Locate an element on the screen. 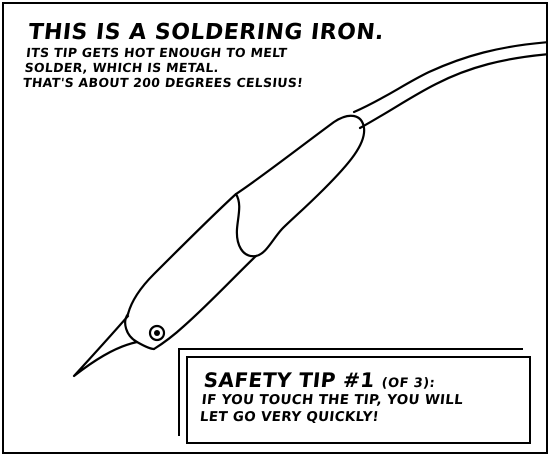 The width and height of the screenshot is (552, 458). iron-tip is located at coordinates (105, 346).